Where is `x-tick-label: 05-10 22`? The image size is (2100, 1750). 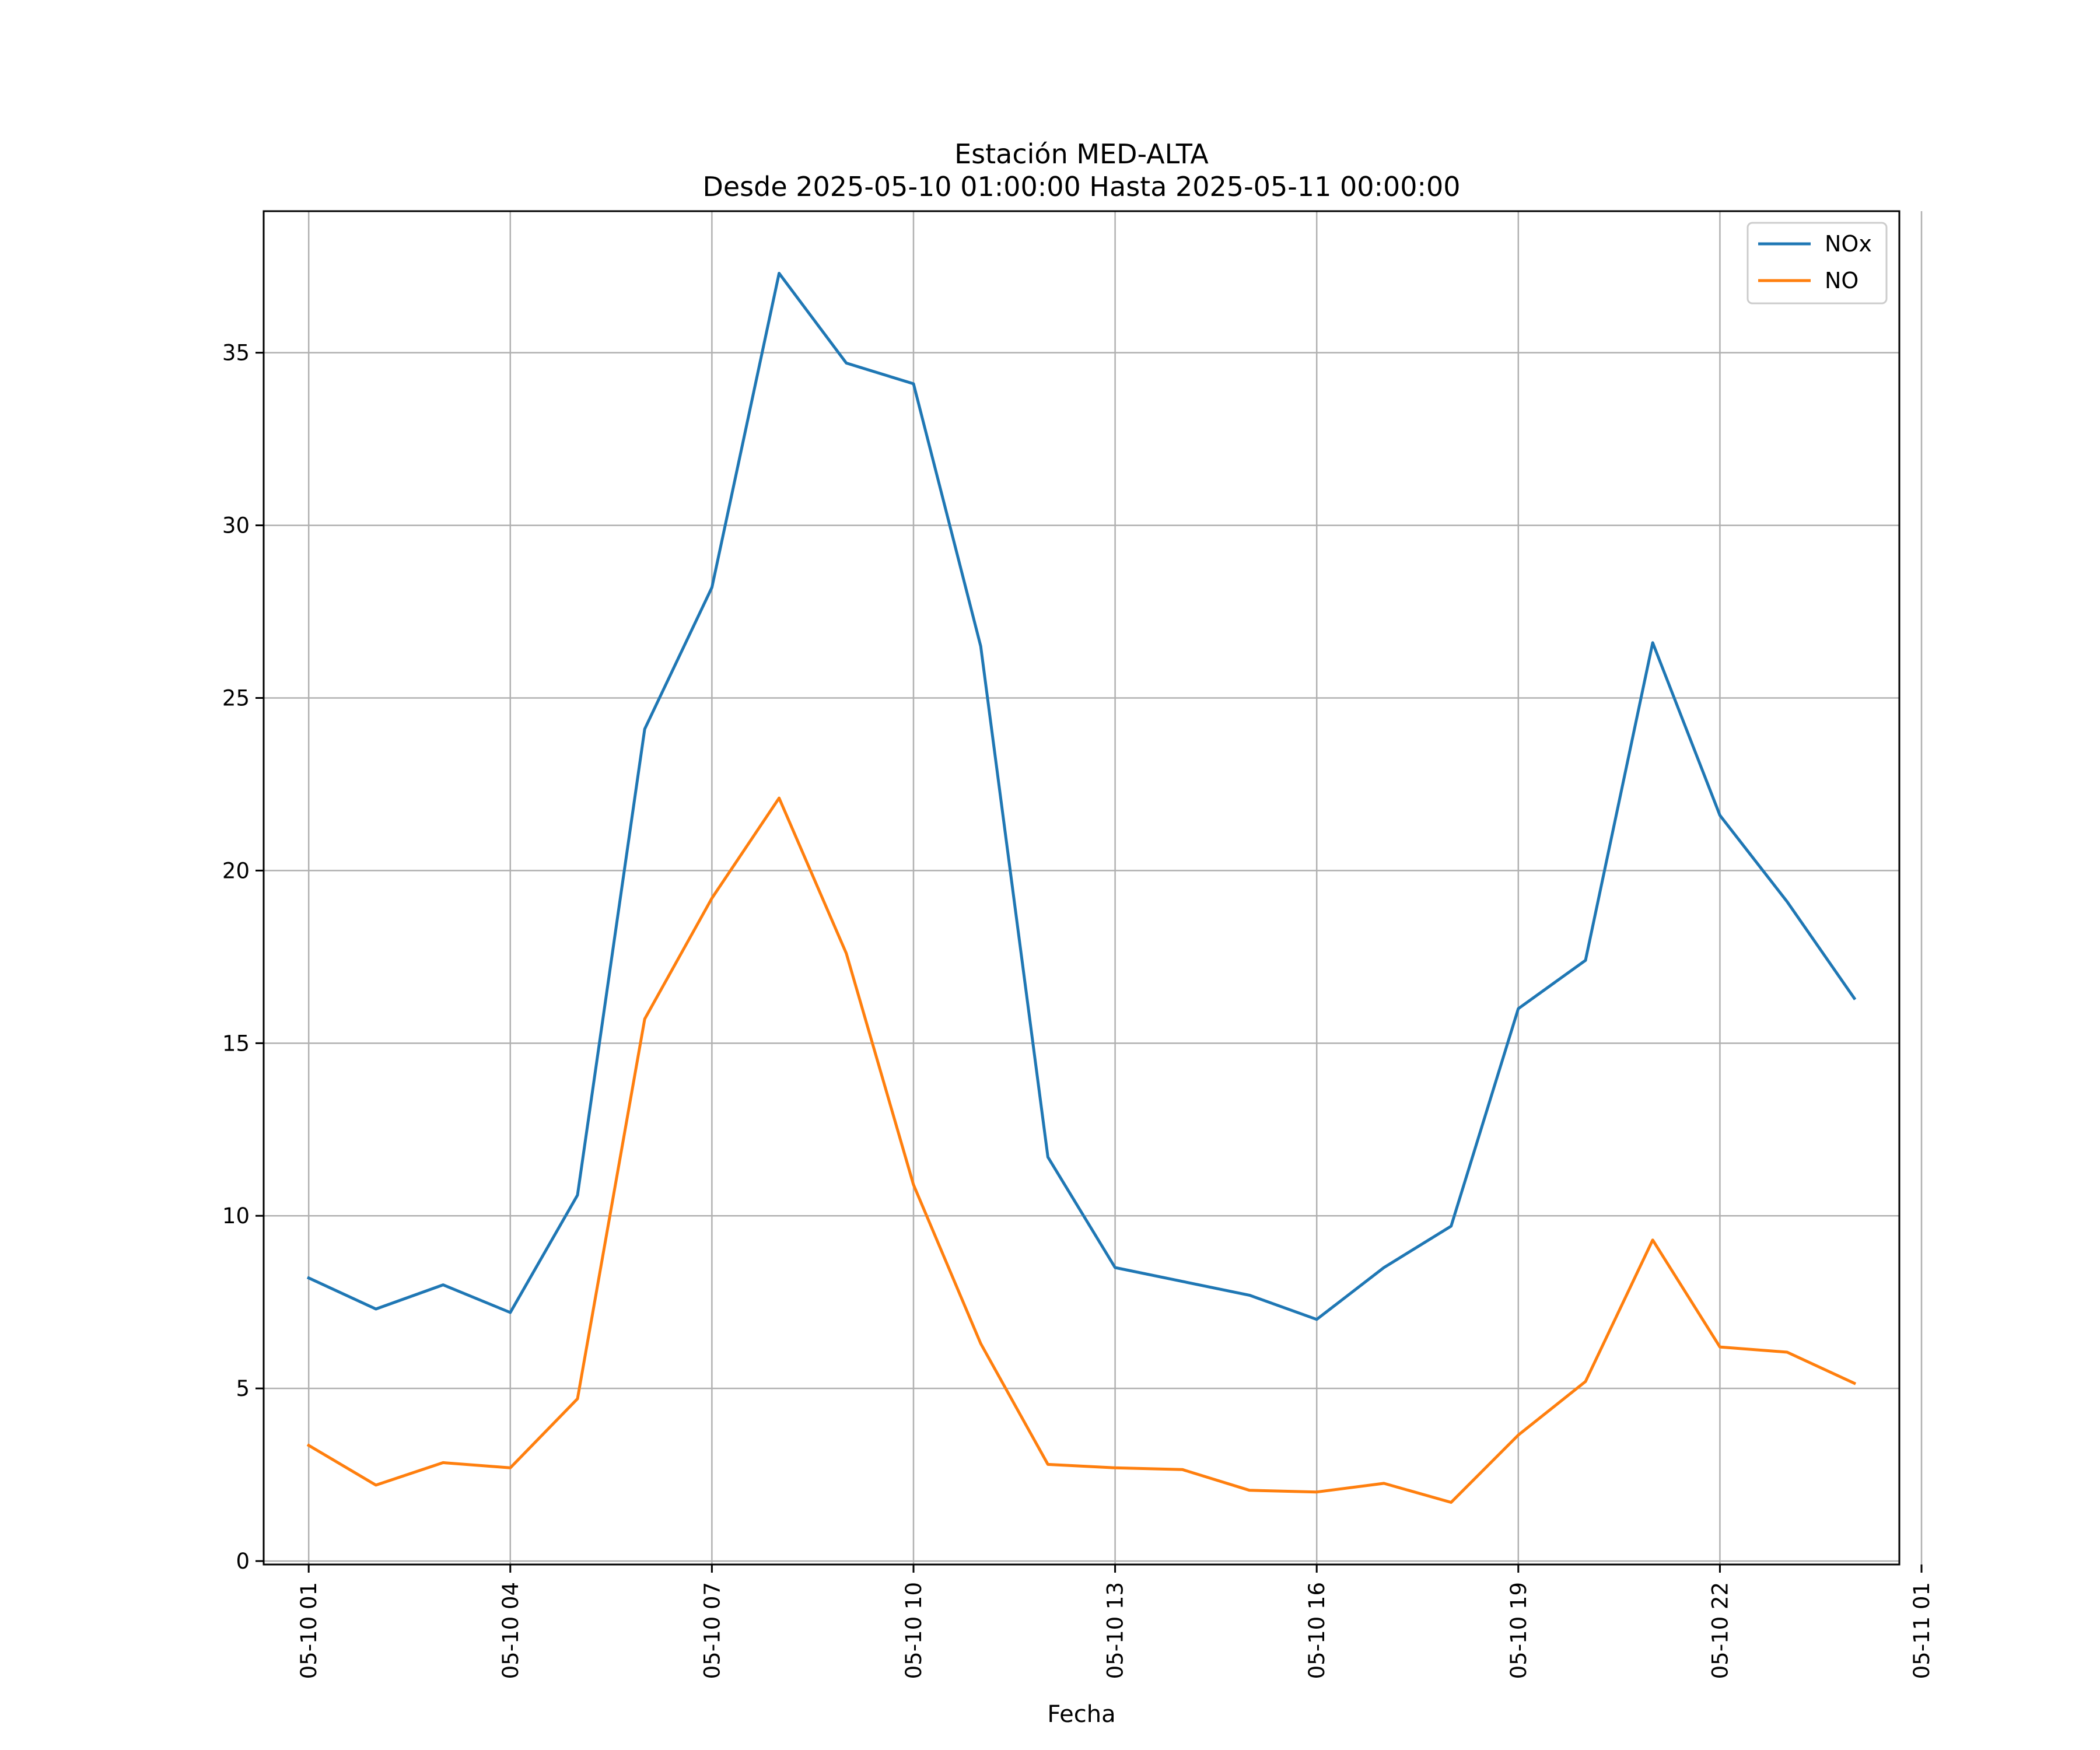
x-tick-label: 05-10 22 is located at coordinates (1719, 1630).